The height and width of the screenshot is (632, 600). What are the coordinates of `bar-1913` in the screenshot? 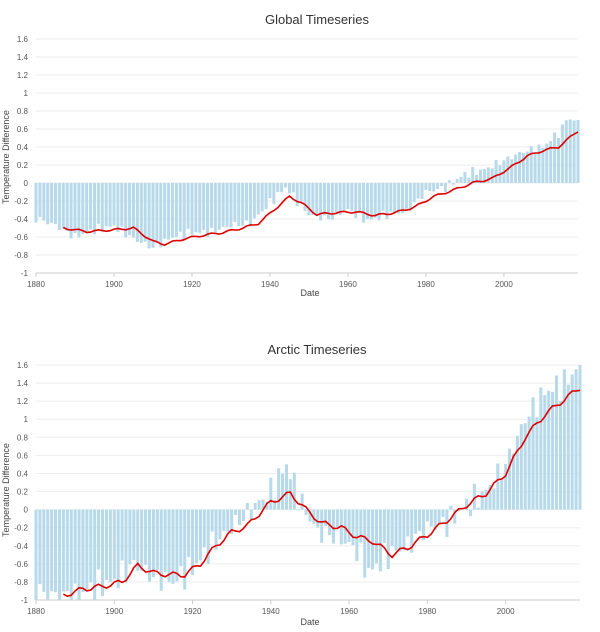 It's located at (165, 211).